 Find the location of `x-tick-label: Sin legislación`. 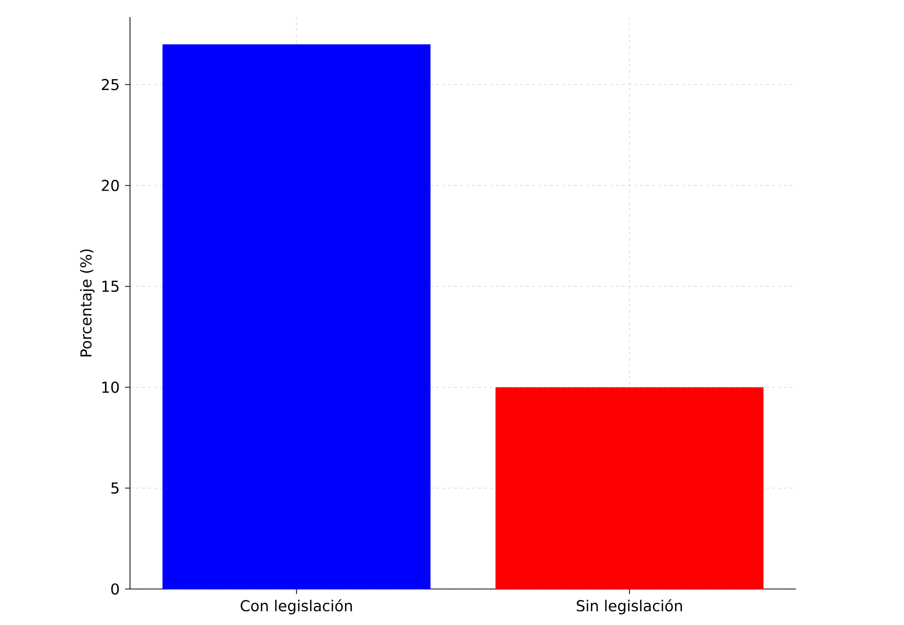

x-tick-label: Sin legislación is located at coordinates (629, 606).